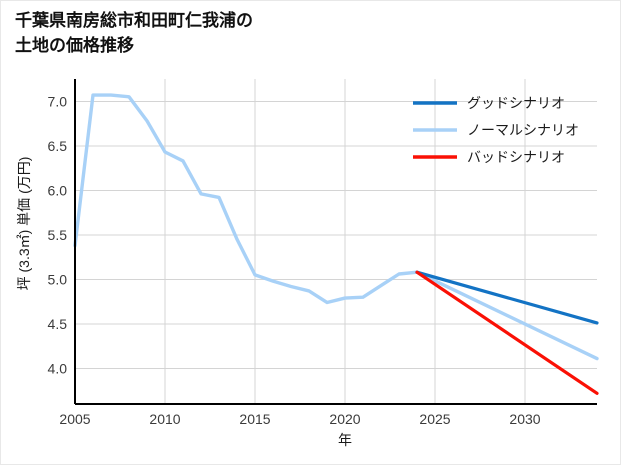 The image size is (621, 466). I want to click on y-tick-labels: 4.0 4.5 5.0 5.5 6.0 6.5 7.0, so click(58, 234).